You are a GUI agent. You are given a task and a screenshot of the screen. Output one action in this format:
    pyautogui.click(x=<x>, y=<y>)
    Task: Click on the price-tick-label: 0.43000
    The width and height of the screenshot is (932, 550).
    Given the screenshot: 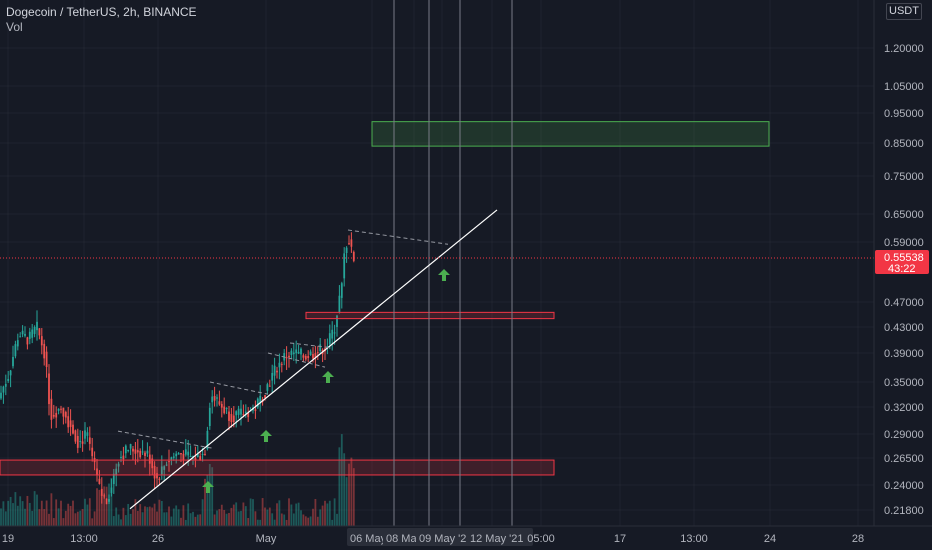 What is the action you would take?
    pyautogui.click(x=904, y=328)
    